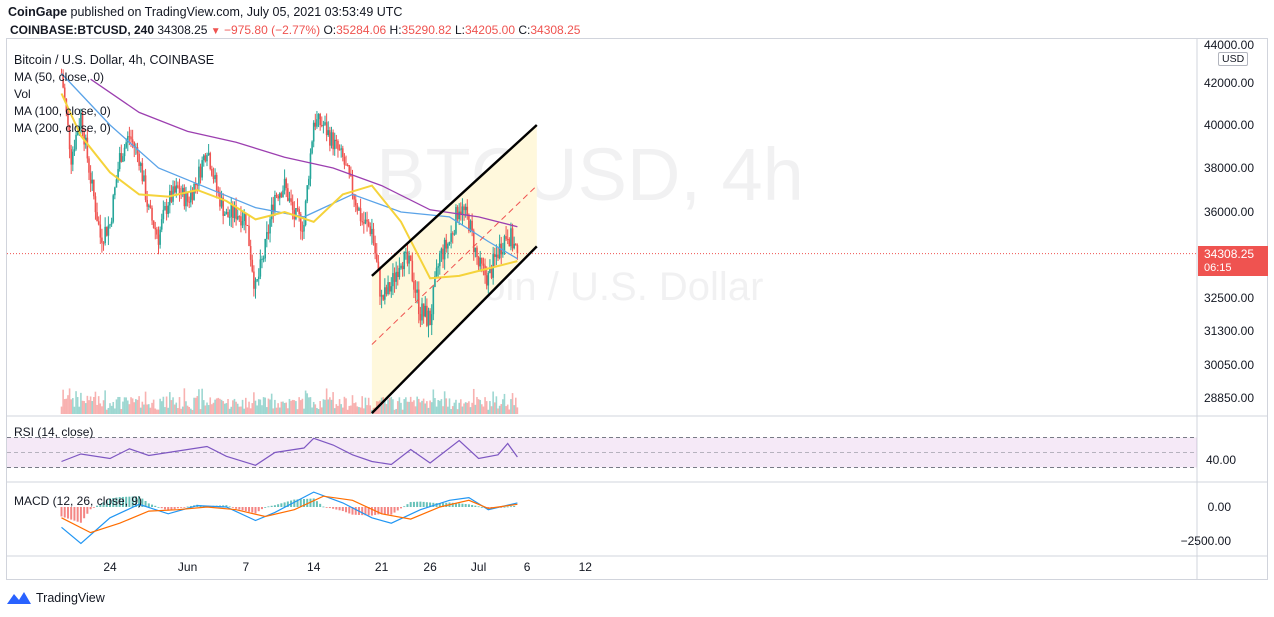 This screenshot has width=1274, height=617. What do you see at coordinates (1218, 268) in the screenshot?
I see `bar-countdown: 06:15` at bounding box center [1218, 268].